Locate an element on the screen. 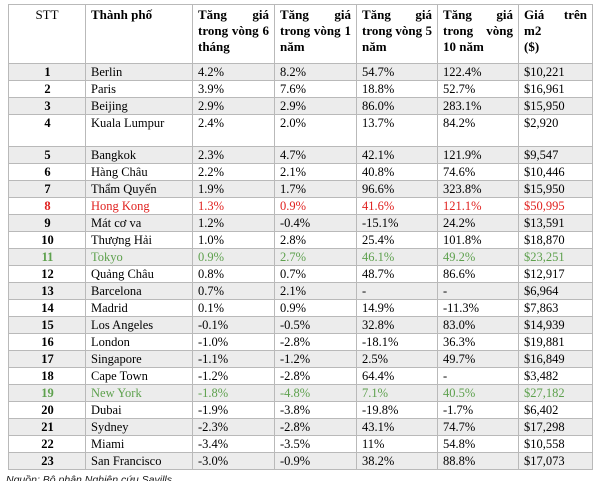 This screenshot has height=481, width=600. table-row: 15 Los Angeles -0.1% -0.5% 32.8% 83.0% $14,939 is located at coordinates (300, 325).